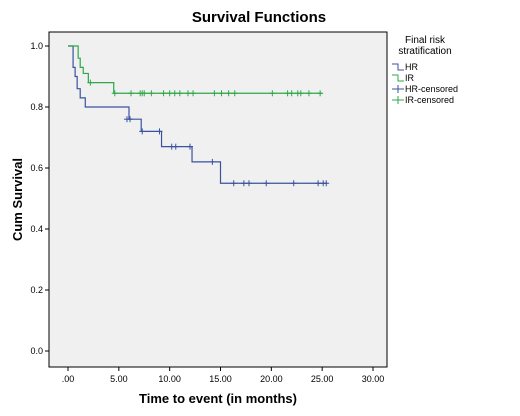 The width and height of the screenshot is (520, 416). I want to click on x-tick-label: 30.00, so click(373, 379).